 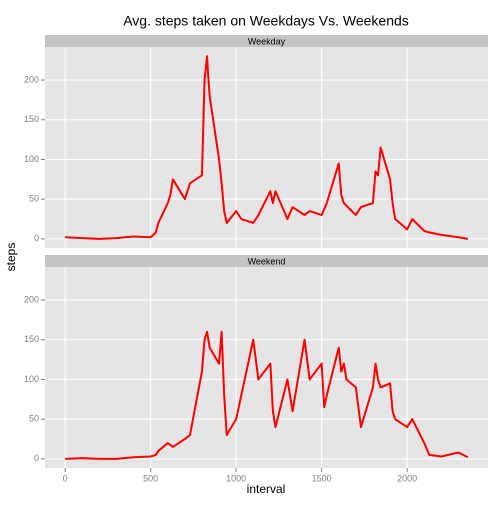 What do you see at coordinates (65, 478) in the screenshot?
I see `x-tick-label: 0` at bounding box center [65, 478].